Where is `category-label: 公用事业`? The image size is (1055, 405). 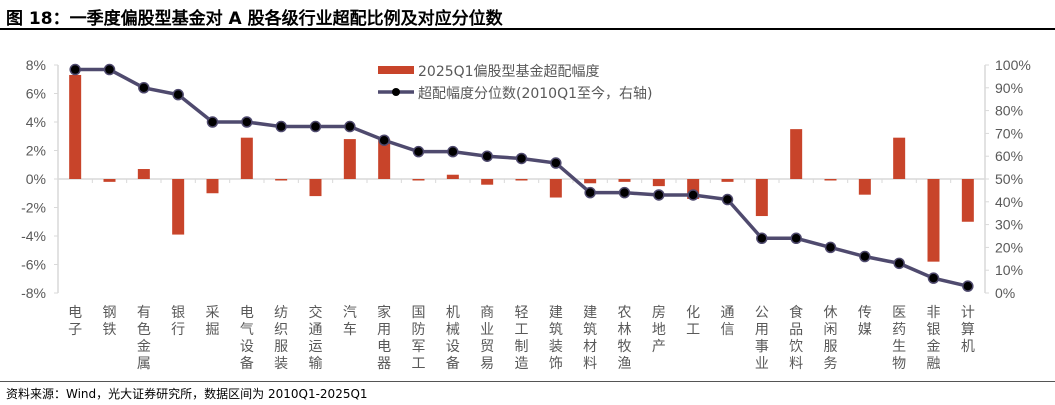 category-label: 公用事业 is located at coordinates (762, 338).